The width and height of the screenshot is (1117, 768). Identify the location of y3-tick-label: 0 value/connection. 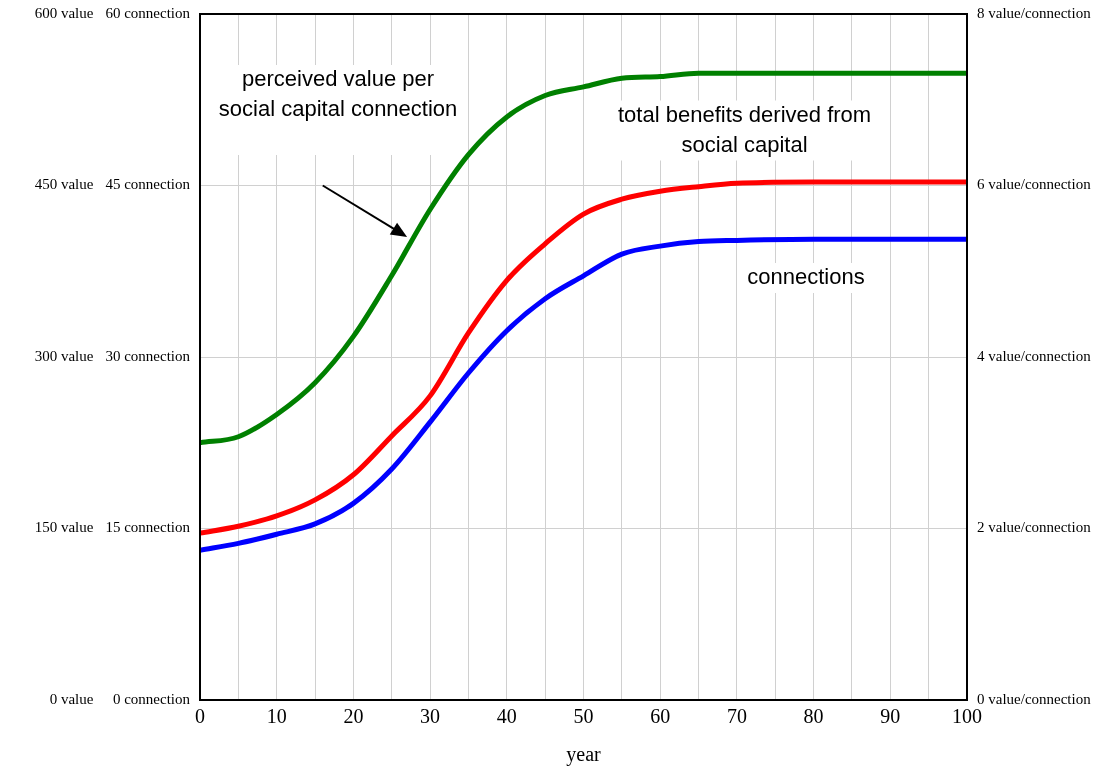
(1034, 698).